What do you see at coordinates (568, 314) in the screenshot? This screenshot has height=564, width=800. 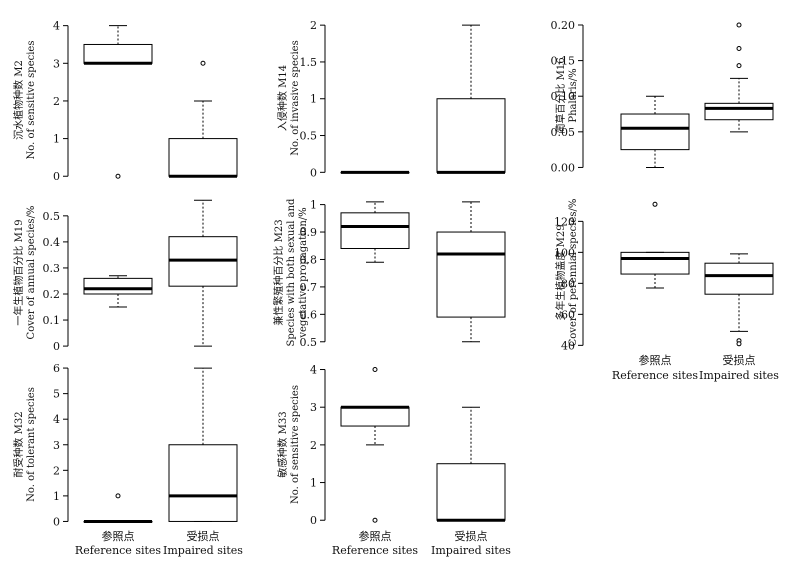 I see `y-tick-label: 60` at bounding box center [568, 314].